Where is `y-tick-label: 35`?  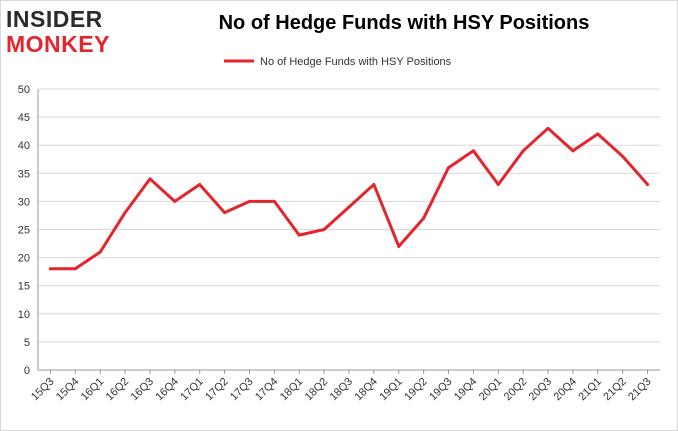
y-tick-label: 35 is located at coordinates (24, 174).